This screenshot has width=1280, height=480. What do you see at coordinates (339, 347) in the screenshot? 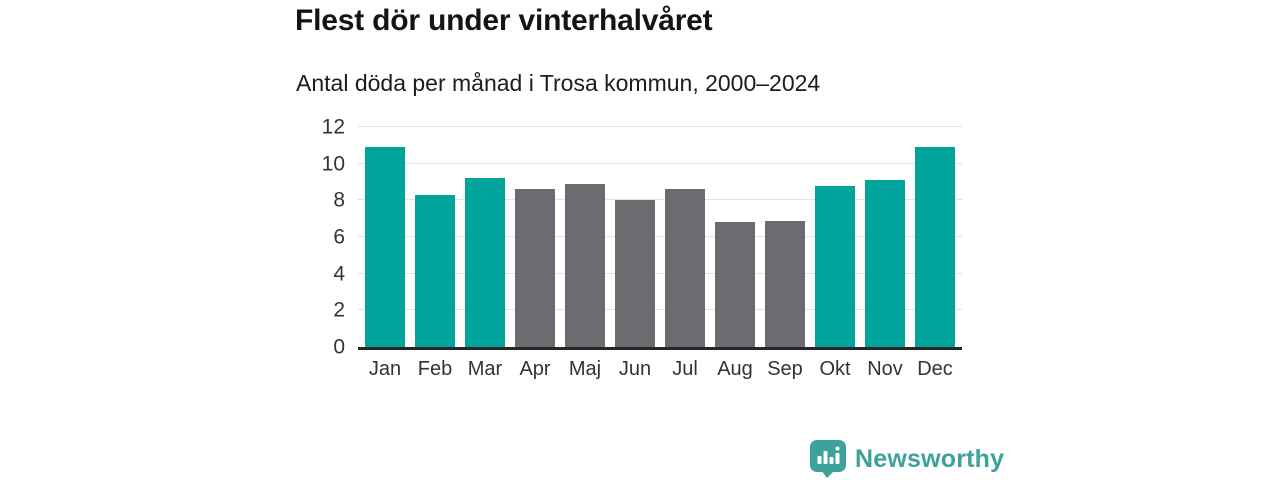
I see `y-tick-label-0: 0` at bounding box center [339, 347].